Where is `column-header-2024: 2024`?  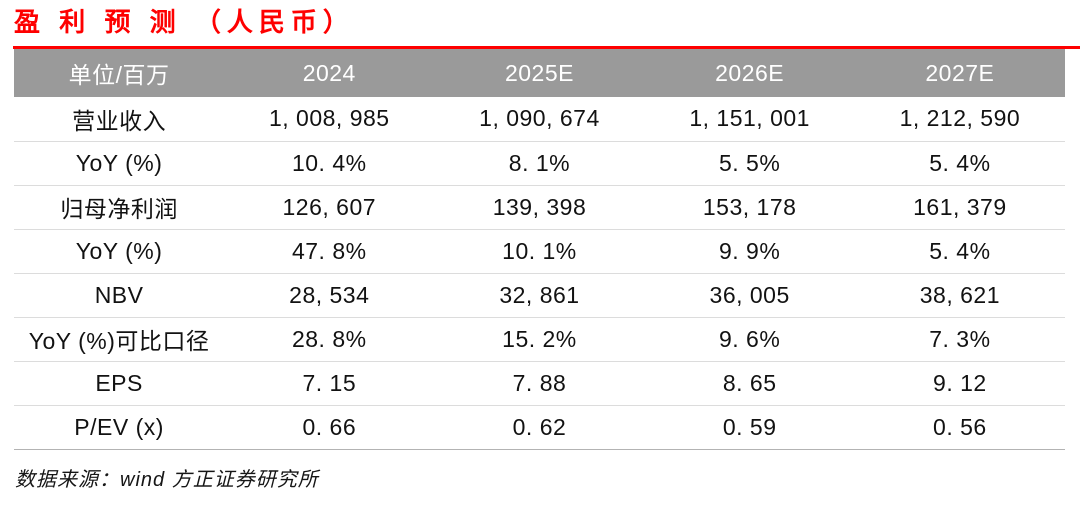
column-header-2024: 2024 is located at coordinates (329, 73).